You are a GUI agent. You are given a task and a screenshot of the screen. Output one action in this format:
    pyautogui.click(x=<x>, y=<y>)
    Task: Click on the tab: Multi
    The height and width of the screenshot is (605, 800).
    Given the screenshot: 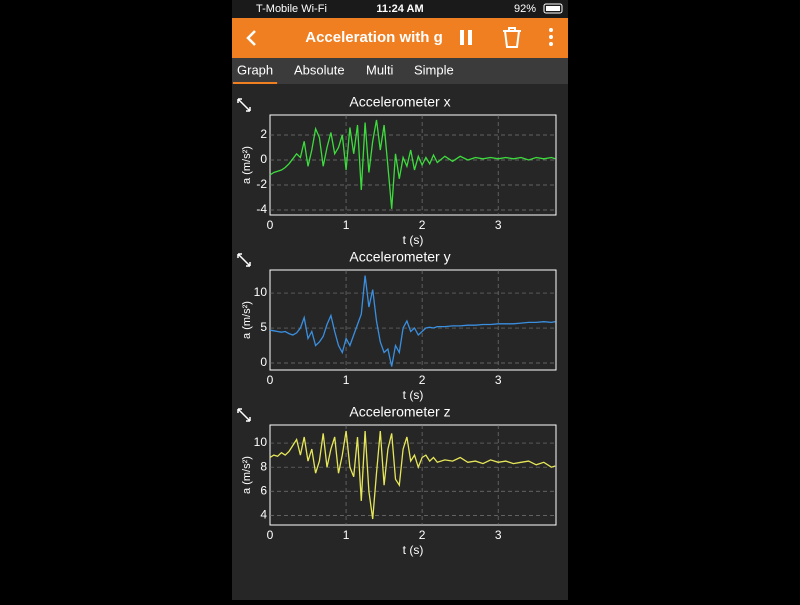 What is the action you would take?
    pyautogui.click(x=380, y=69)
    